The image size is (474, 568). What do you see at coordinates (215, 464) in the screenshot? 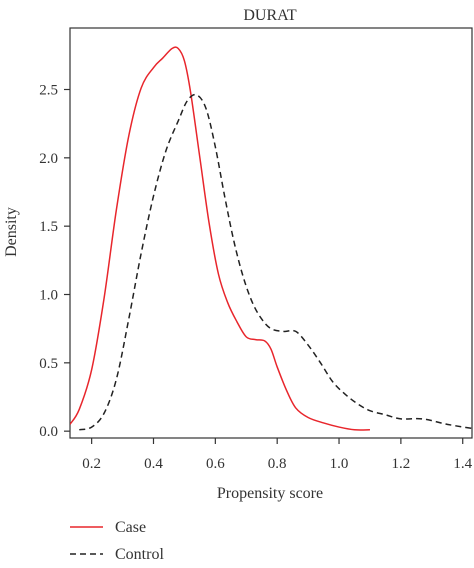
I see `x-tick-label: 0.6` at bounding box center [215, 464].